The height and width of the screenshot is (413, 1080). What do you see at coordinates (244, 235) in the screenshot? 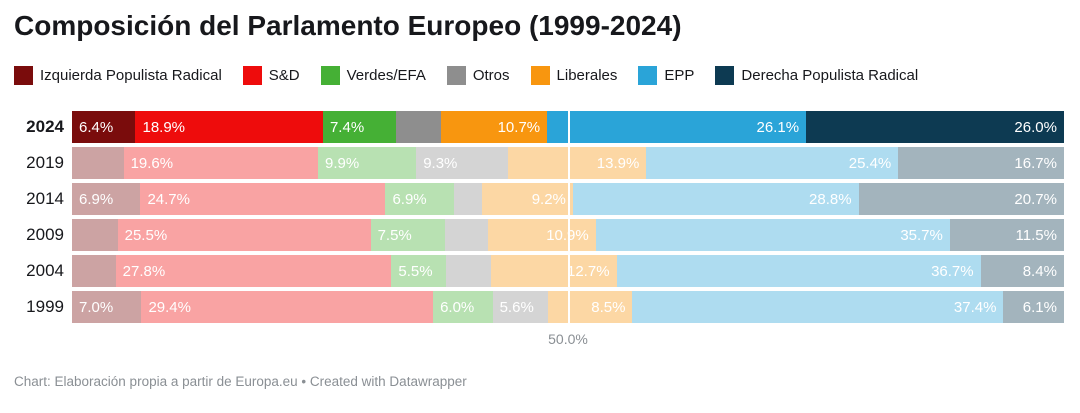
I see `segment-s-d-2009: 25.5%` at bounding box center [244, 235].